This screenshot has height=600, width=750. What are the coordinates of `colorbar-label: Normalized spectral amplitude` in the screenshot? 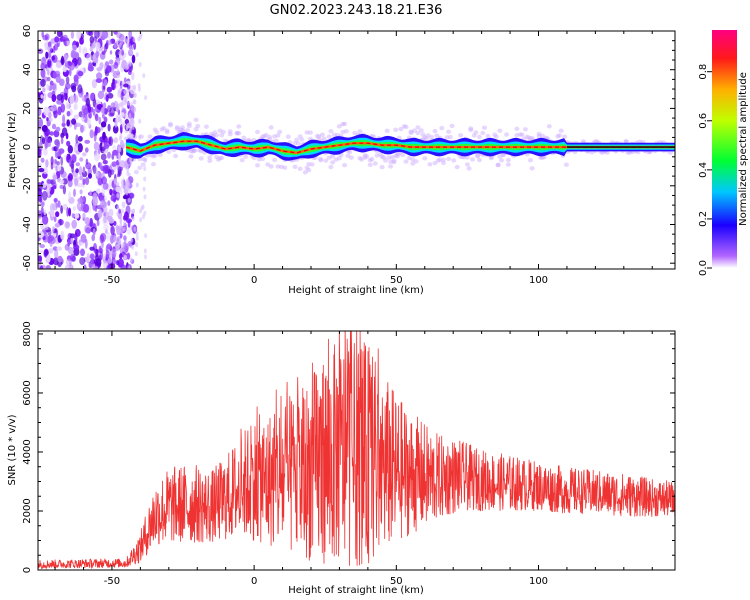 It's located at (743, 149).